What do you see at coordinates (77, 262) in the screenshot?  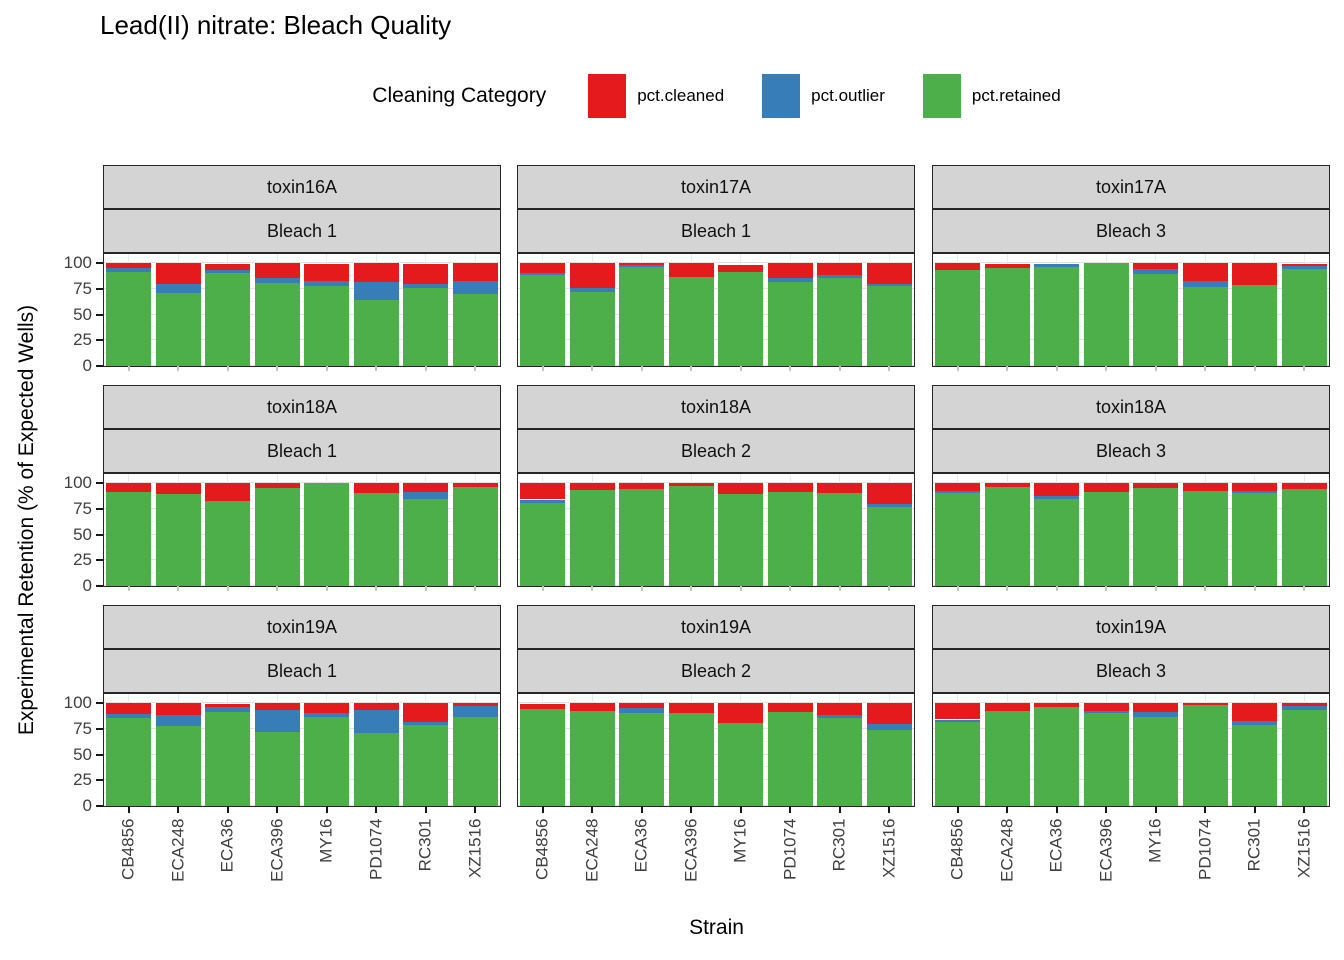 I see `y-tick-label: 100` at bounding box center [77, 262].